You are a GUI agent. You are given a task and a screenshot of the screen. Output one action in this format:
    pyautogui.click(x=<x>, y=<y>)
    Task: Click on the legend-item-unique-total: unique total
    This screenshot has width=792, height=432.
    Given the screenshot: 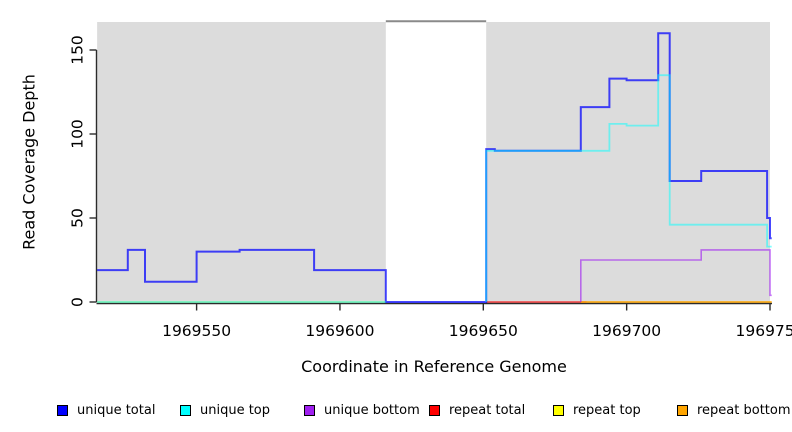 What is the action you would take?
    pyautogui.click(x=106, y=410)
    